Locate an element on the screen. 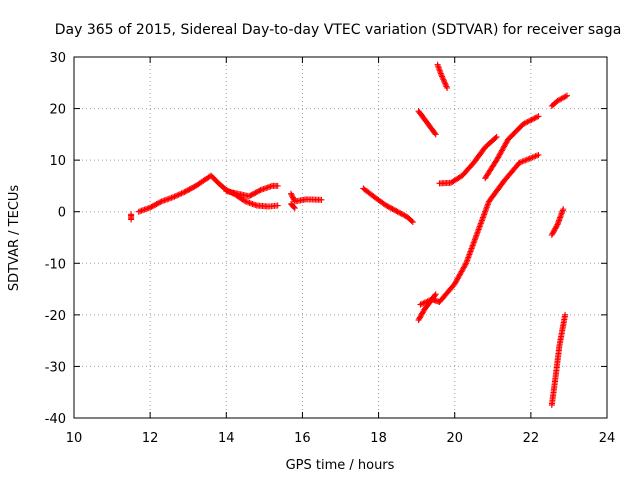 This screenshot has width=640, height=480. y-axis-label: SDTVAR / TECUs is located at coordinates (14, 238).